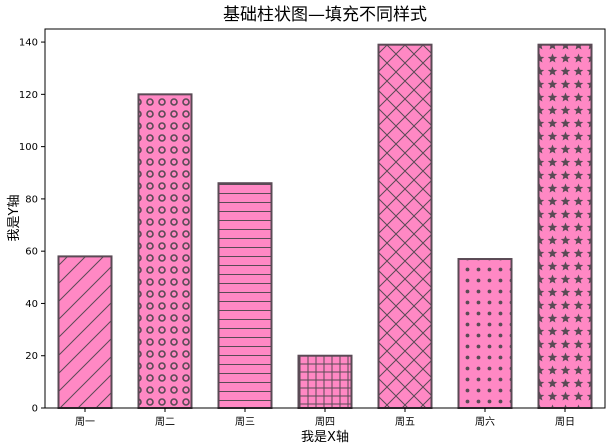 The image size is (614, 448). What do you see at coordinates (14, 218) in the screenshot?
I see `y-axis-label: 我是Y轴` at bounding box center [14, 218].